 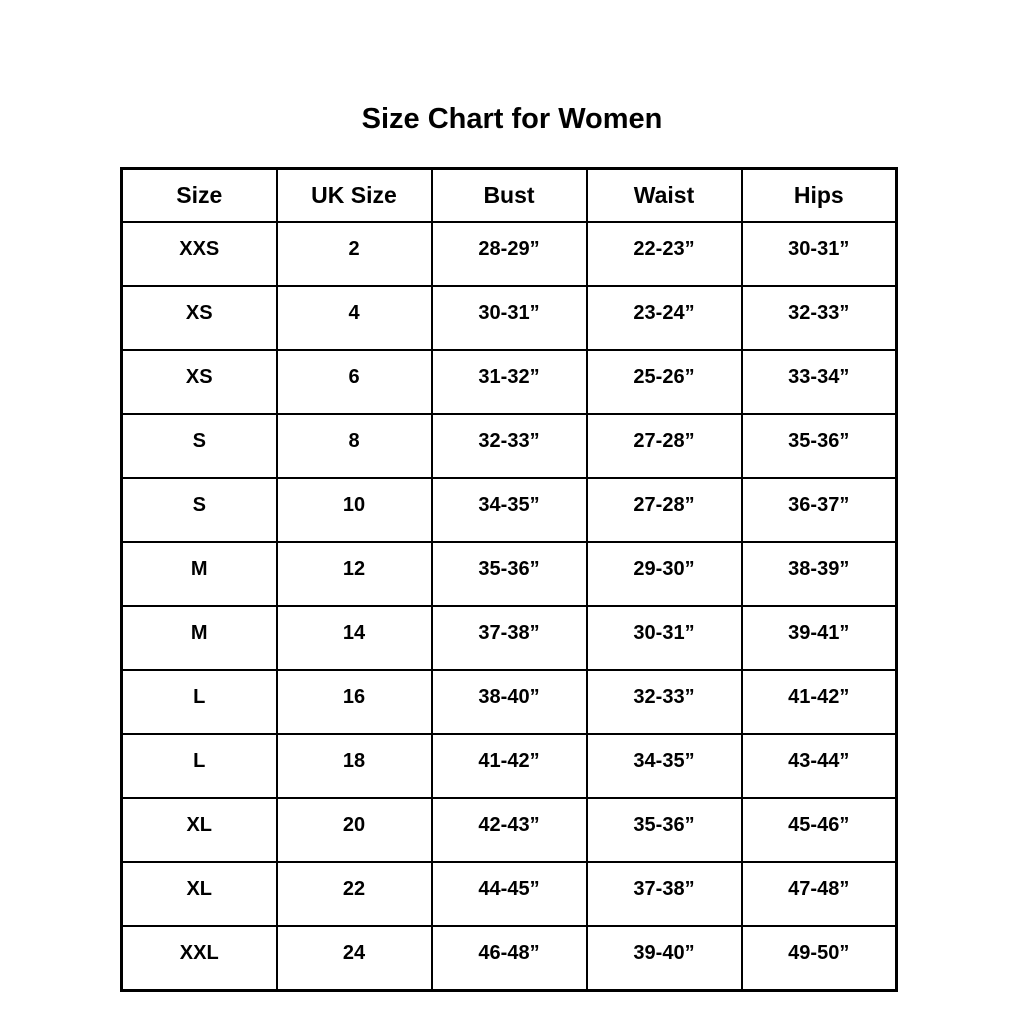 What do you see at coordinates (512, 119) in the screenshot?
I see `page-title: Size Chart for Women` at bounding box center [512, 119].